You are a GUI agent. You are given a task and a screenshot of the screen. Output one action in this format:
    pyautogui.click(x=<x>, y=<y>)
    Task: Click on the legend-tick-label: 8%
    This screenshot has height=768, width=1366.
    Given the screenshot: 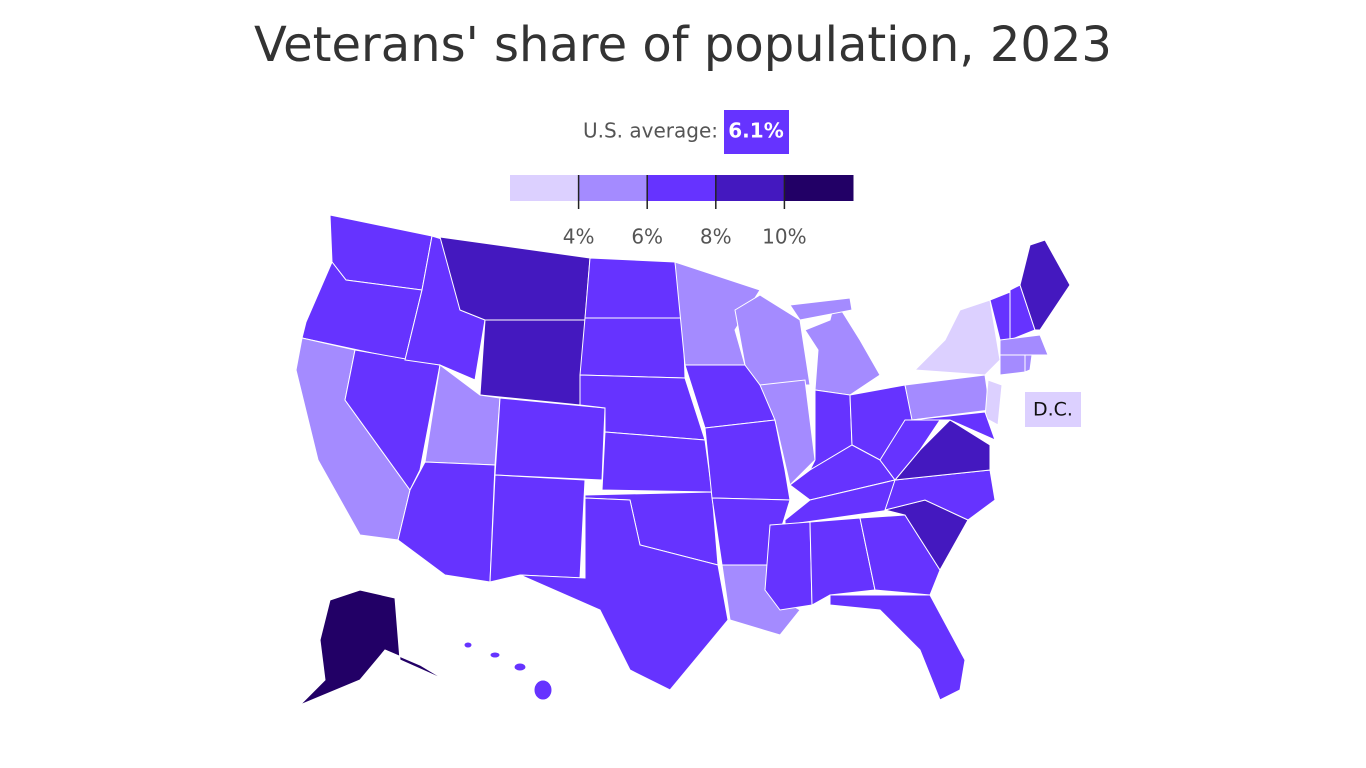 What is the action you would take?
    pyautogui.click(x=716, y=237)
    